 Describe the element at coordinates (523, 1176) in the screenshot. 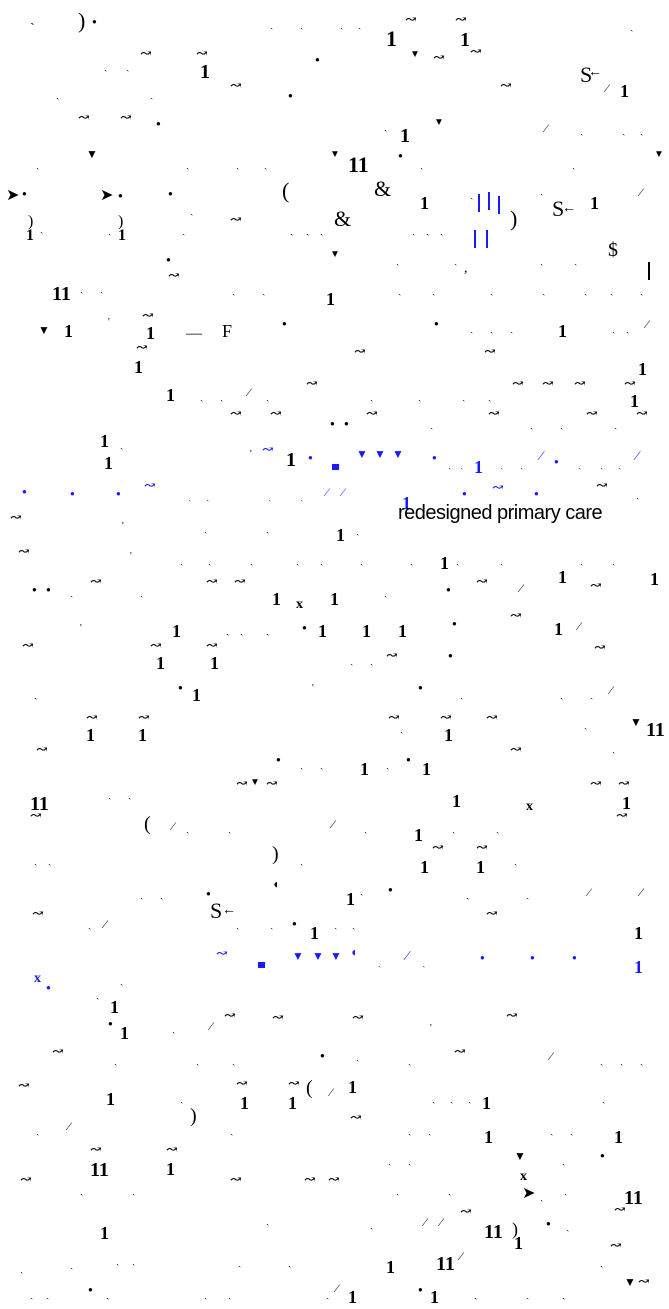

I see `garbled-glyph: x` at that location.